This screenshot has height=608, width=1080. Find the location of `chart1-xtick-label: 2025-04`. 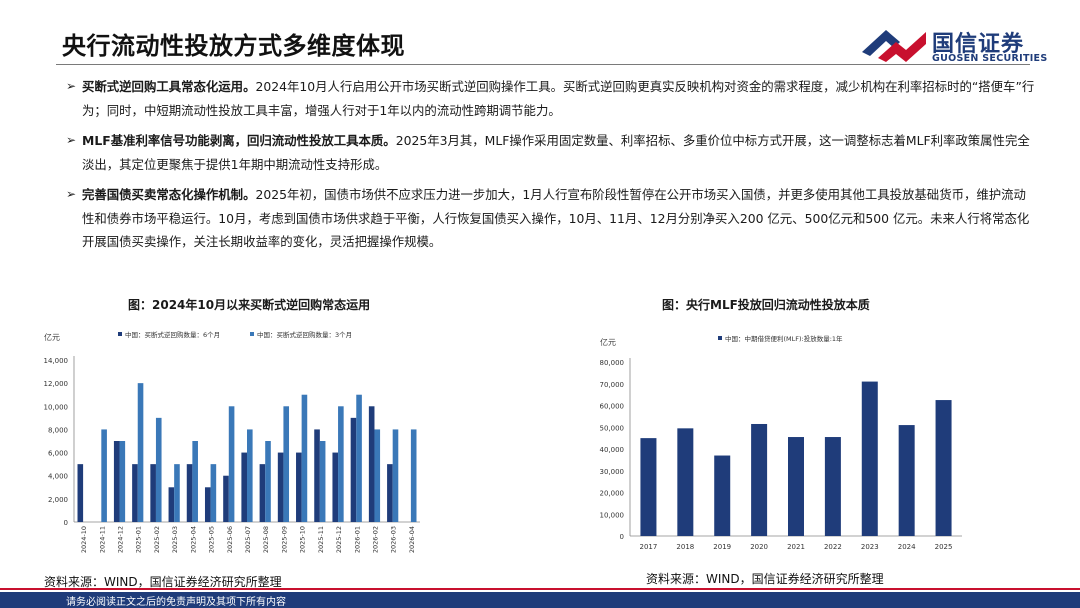

chart1-xtick-label: 2025-04 is located at coordinates (193, 539).